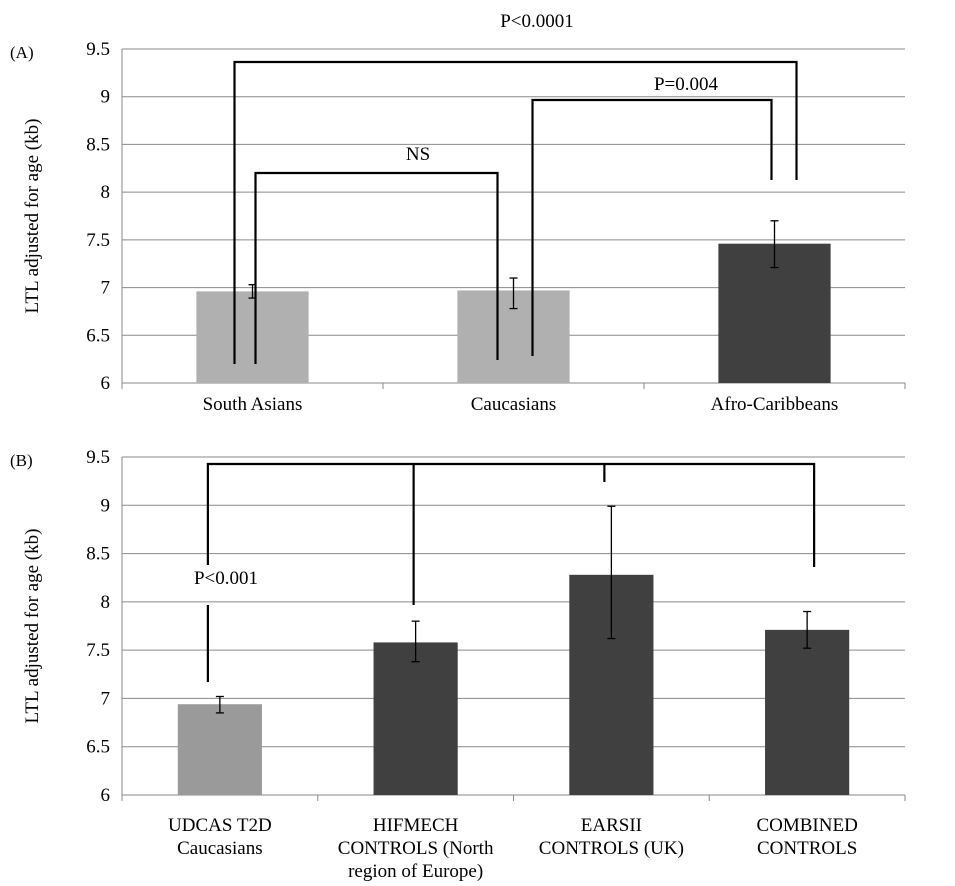 The width and height of the screenshot is (955, 886). Describe the element at coordinates (415, 871) in the screenshot. I see `x-category-label: region of Europe)` at that location.